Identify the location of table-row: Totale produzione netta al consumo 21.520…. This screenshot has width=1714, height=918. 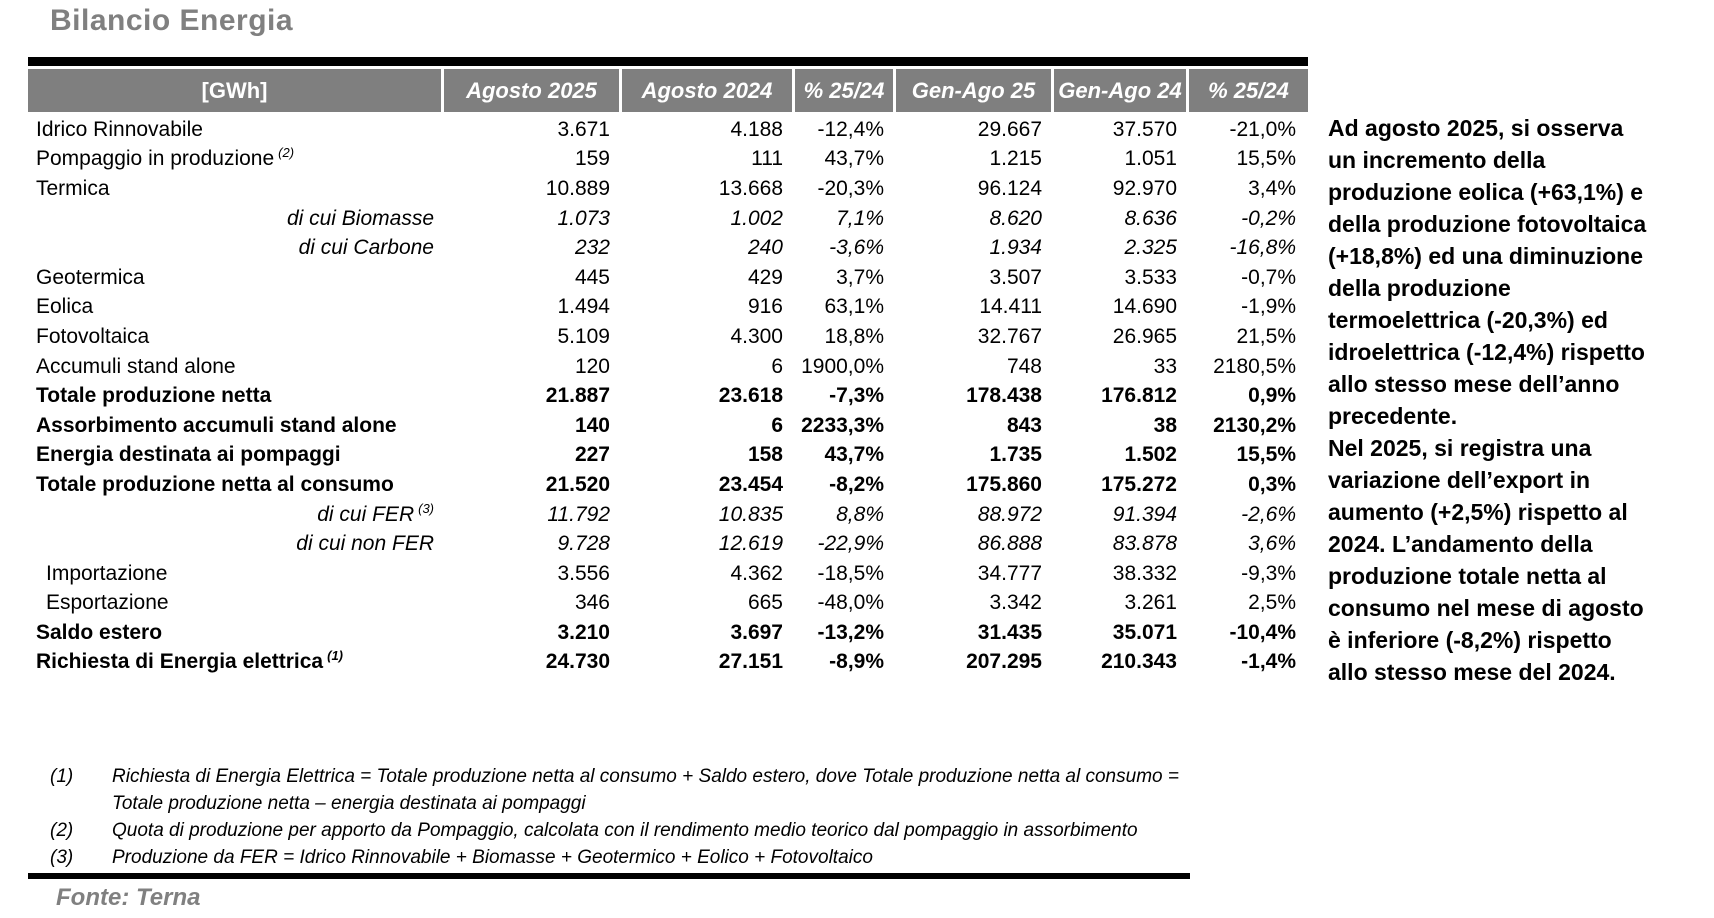
(668, 485).